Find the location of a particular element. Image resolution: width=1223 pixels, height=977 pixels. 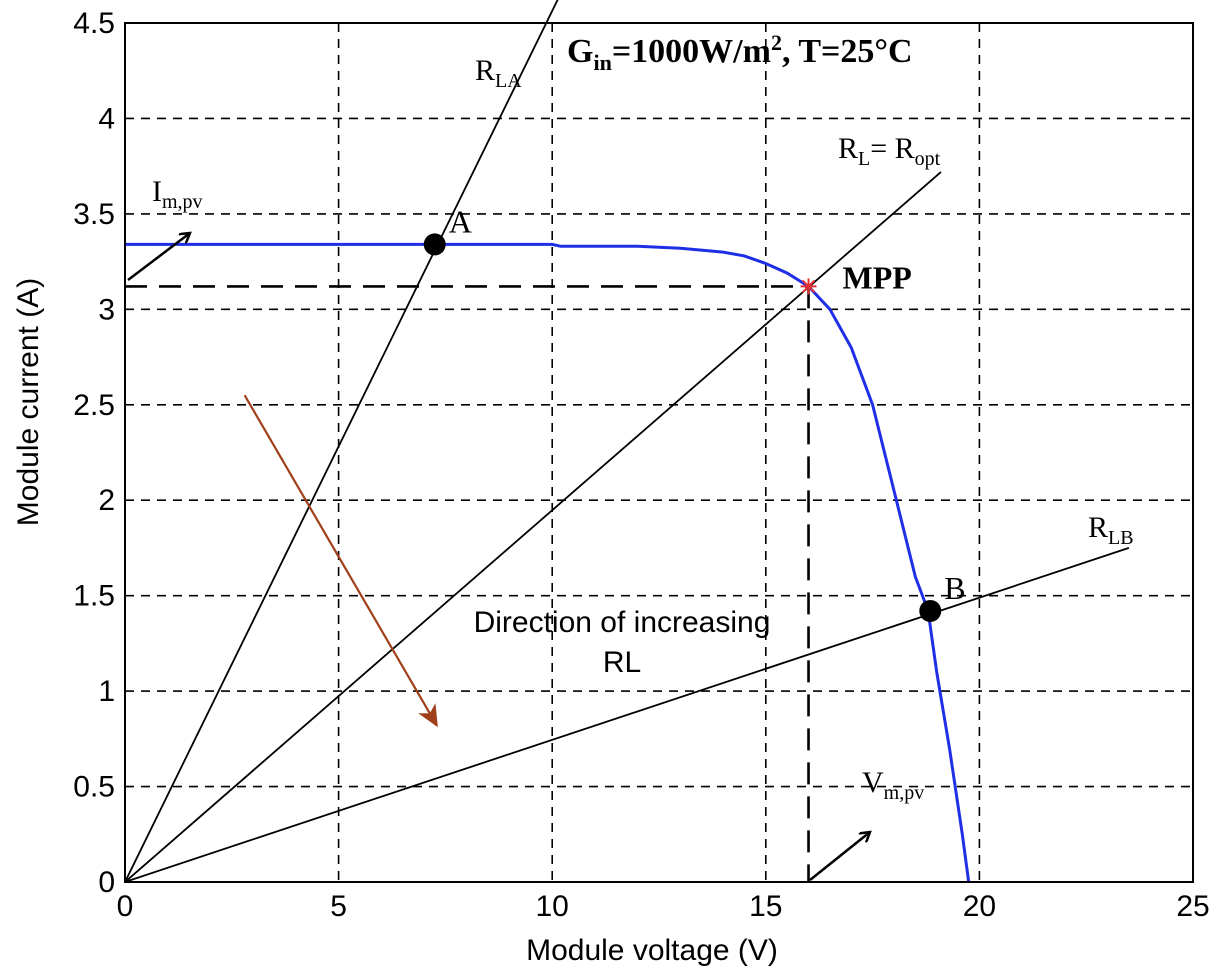

vm-main: V is located at coordinates (873, 782).